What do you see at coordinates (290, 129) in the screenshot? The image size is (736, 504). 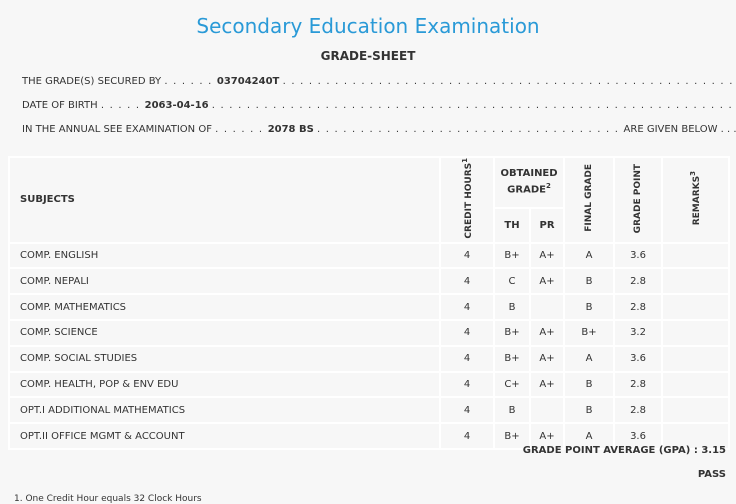 I see `exam-year: 2078 BS` at bounding box center [290, 129].